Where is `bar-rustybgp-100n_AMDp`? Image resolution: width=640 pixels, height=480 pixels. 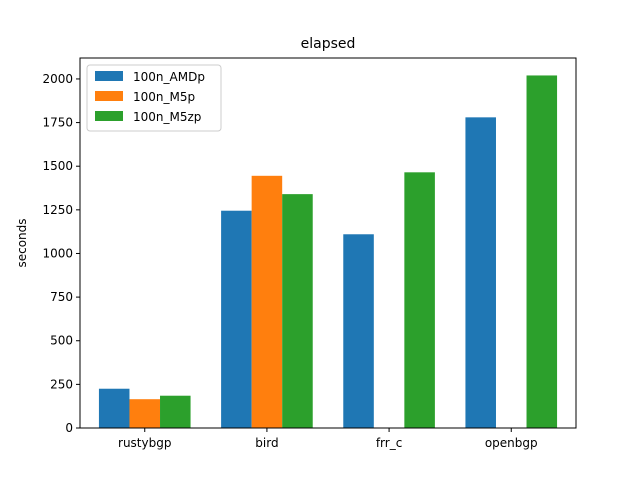
bar-rustybgp-100n_AMDp is located at coordinates (114, 408).